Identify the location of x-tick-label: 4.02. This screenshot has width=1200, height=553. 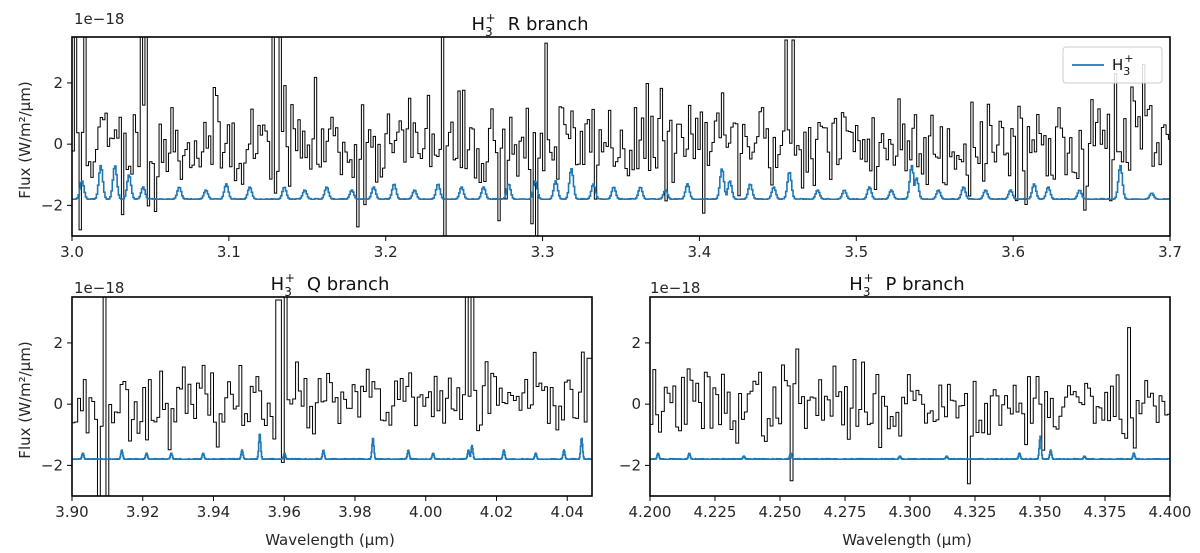
(496, 512).